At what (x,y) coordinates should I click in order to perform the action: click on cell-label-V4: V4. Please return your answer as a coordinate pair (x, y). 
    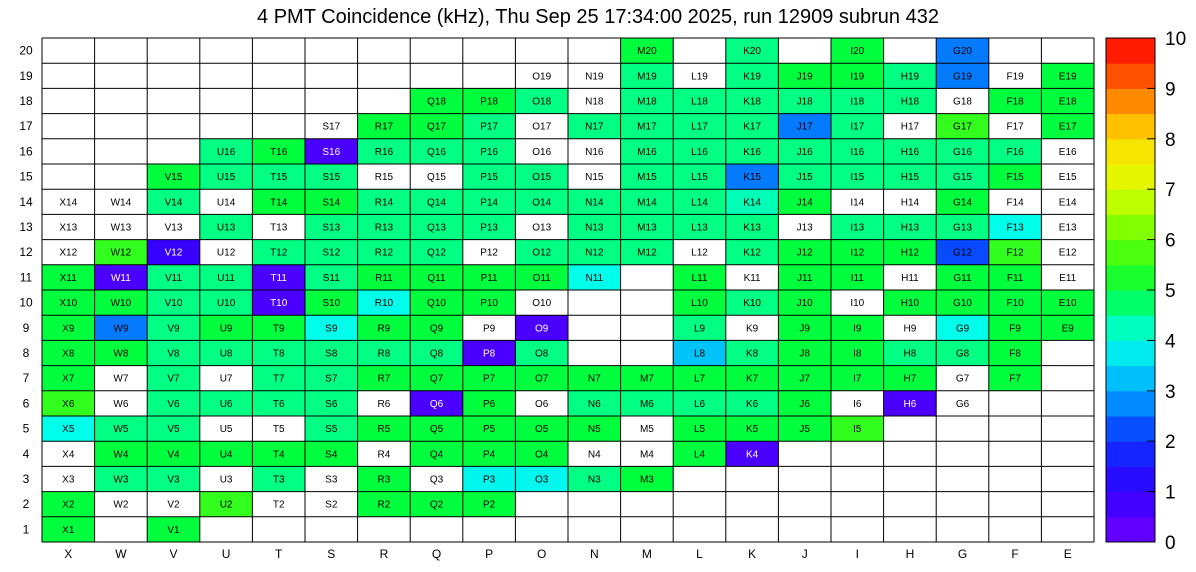
    Looking at the image, I should click on (173, 454).